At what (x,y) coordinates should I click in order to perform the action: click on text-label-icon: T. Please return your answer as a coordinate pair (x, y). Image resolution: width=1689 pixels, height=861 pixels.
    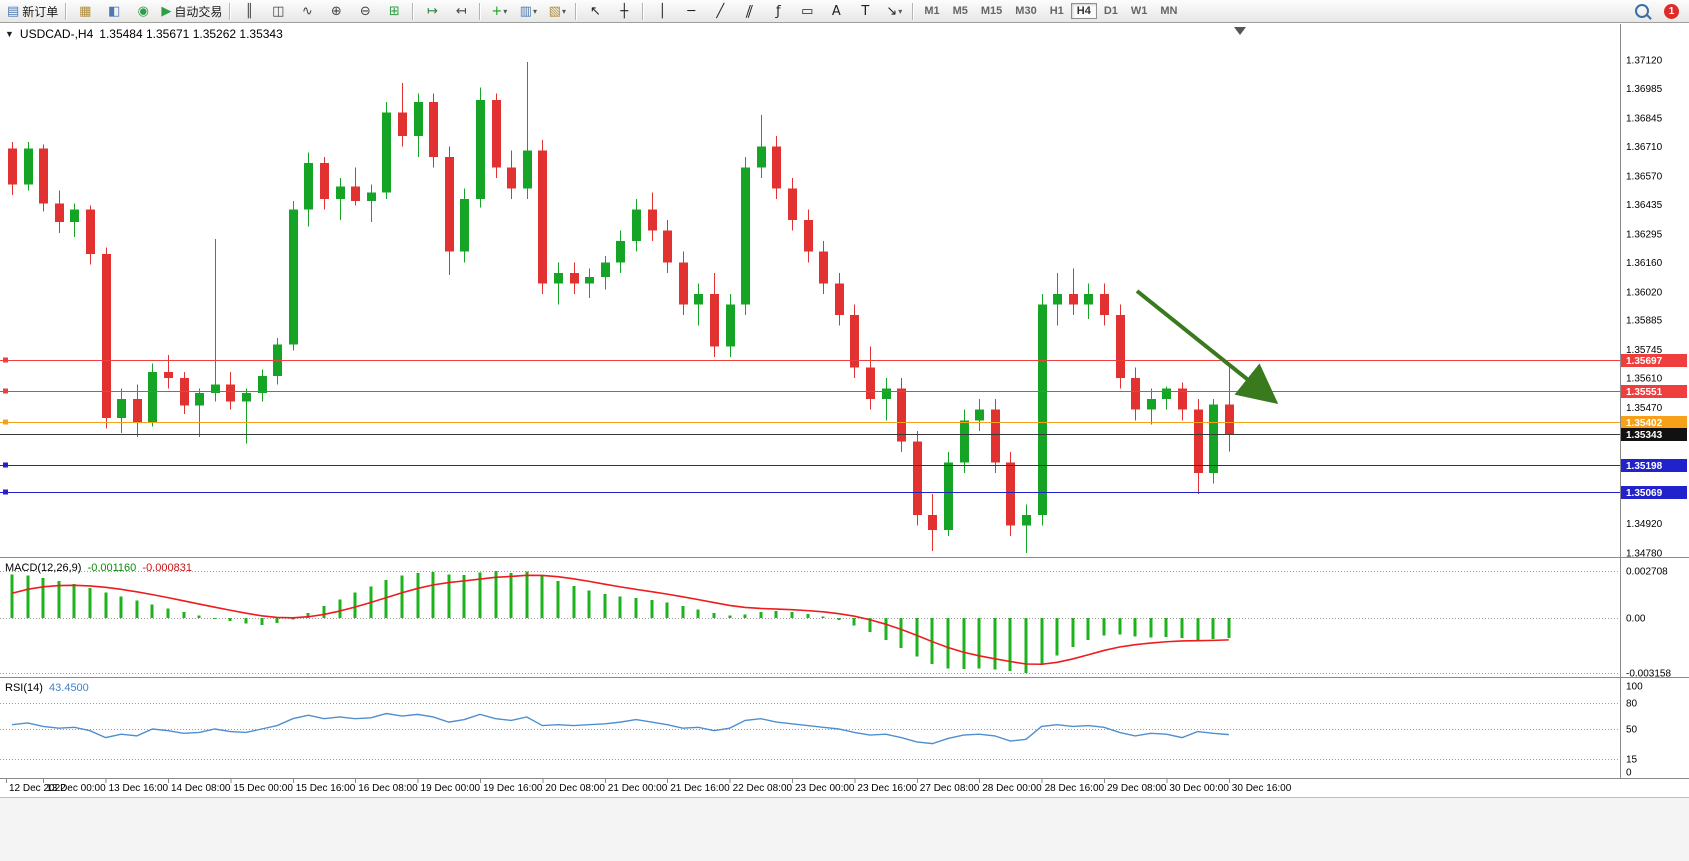
    Looking at the image, I should click on (865, 11).